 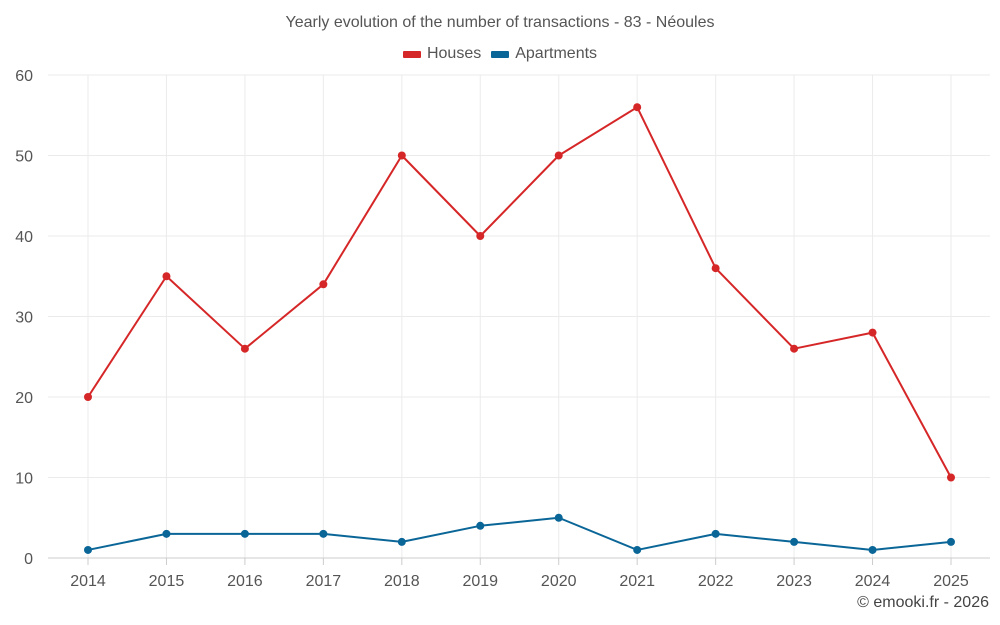 What do you see at coordinates (244, 348) in the screenshot?
I see `data-point-houses-2016` at bounding box center [244, 348].